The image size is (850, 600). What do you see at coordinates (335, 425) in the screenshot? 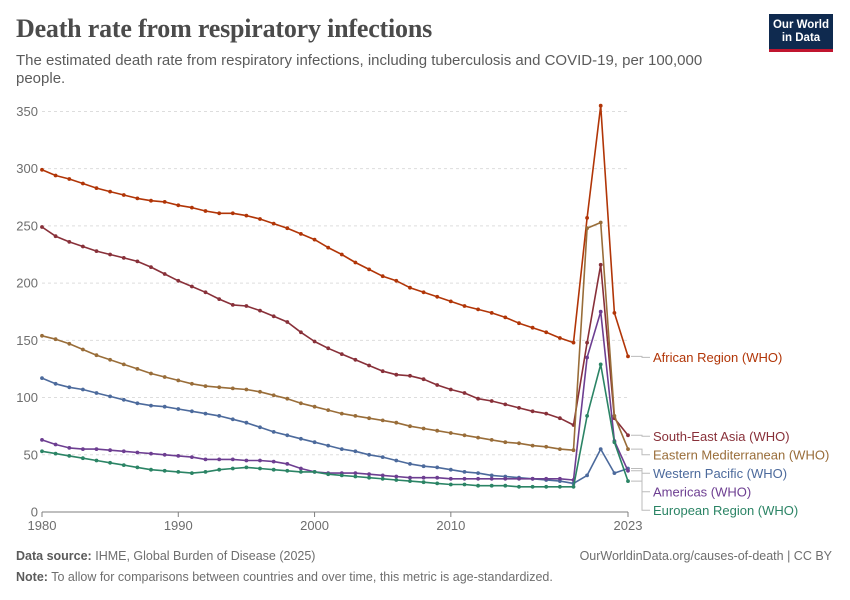
I see `series-line` at bounding box center [335, 425].